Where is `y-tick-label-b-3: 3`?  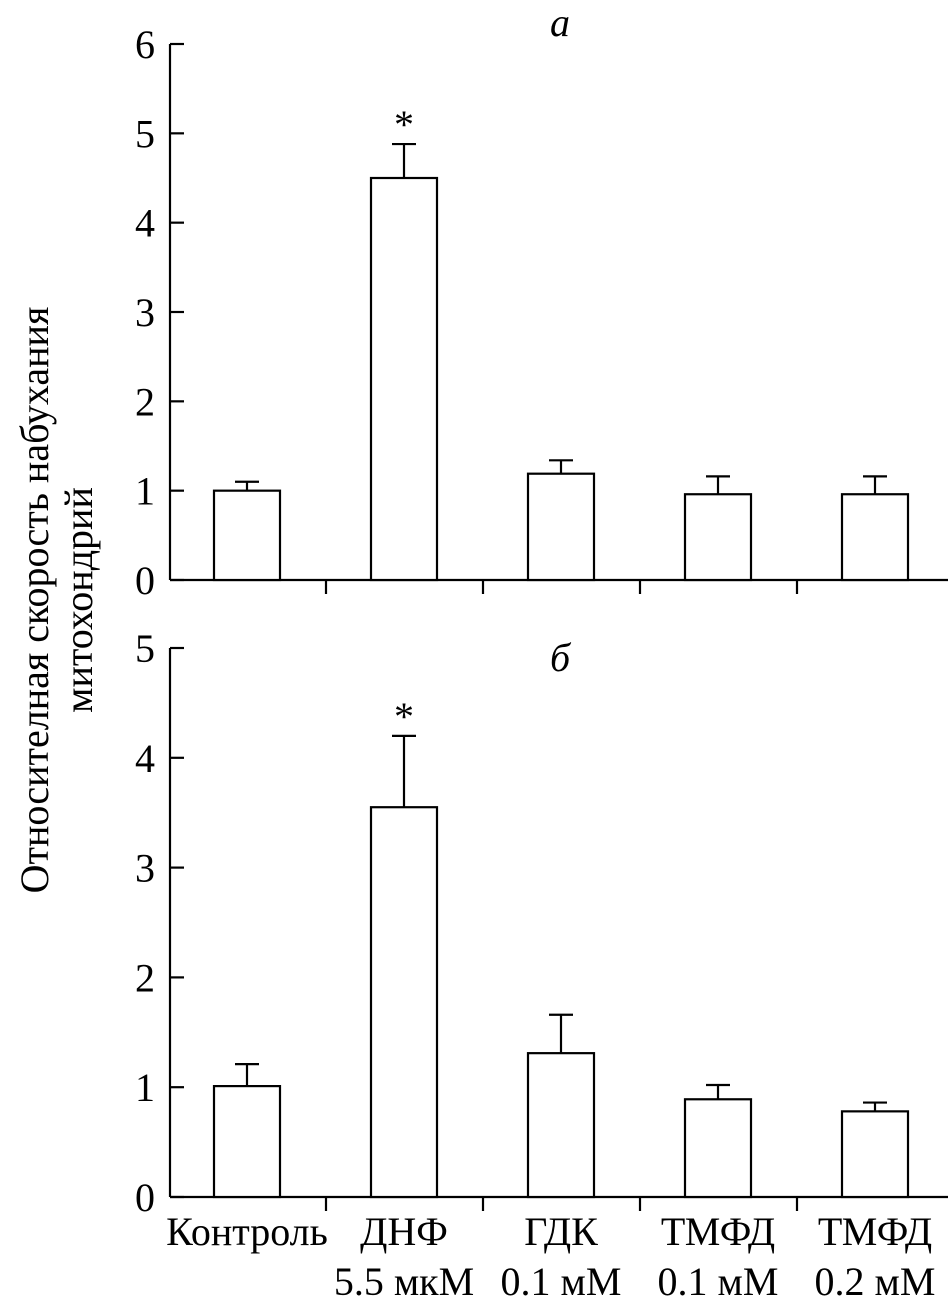 y-tick-label-b-3: 3 is located at coordinates (145, 868).